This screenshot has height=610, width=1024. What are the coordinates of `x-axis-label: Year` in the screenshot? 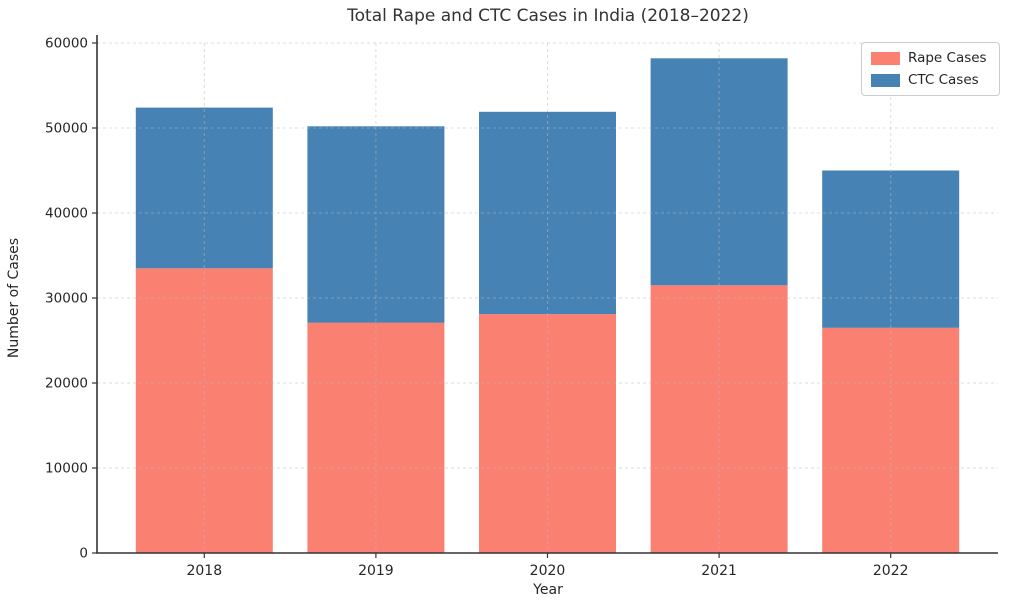 It's located at (548, 590).